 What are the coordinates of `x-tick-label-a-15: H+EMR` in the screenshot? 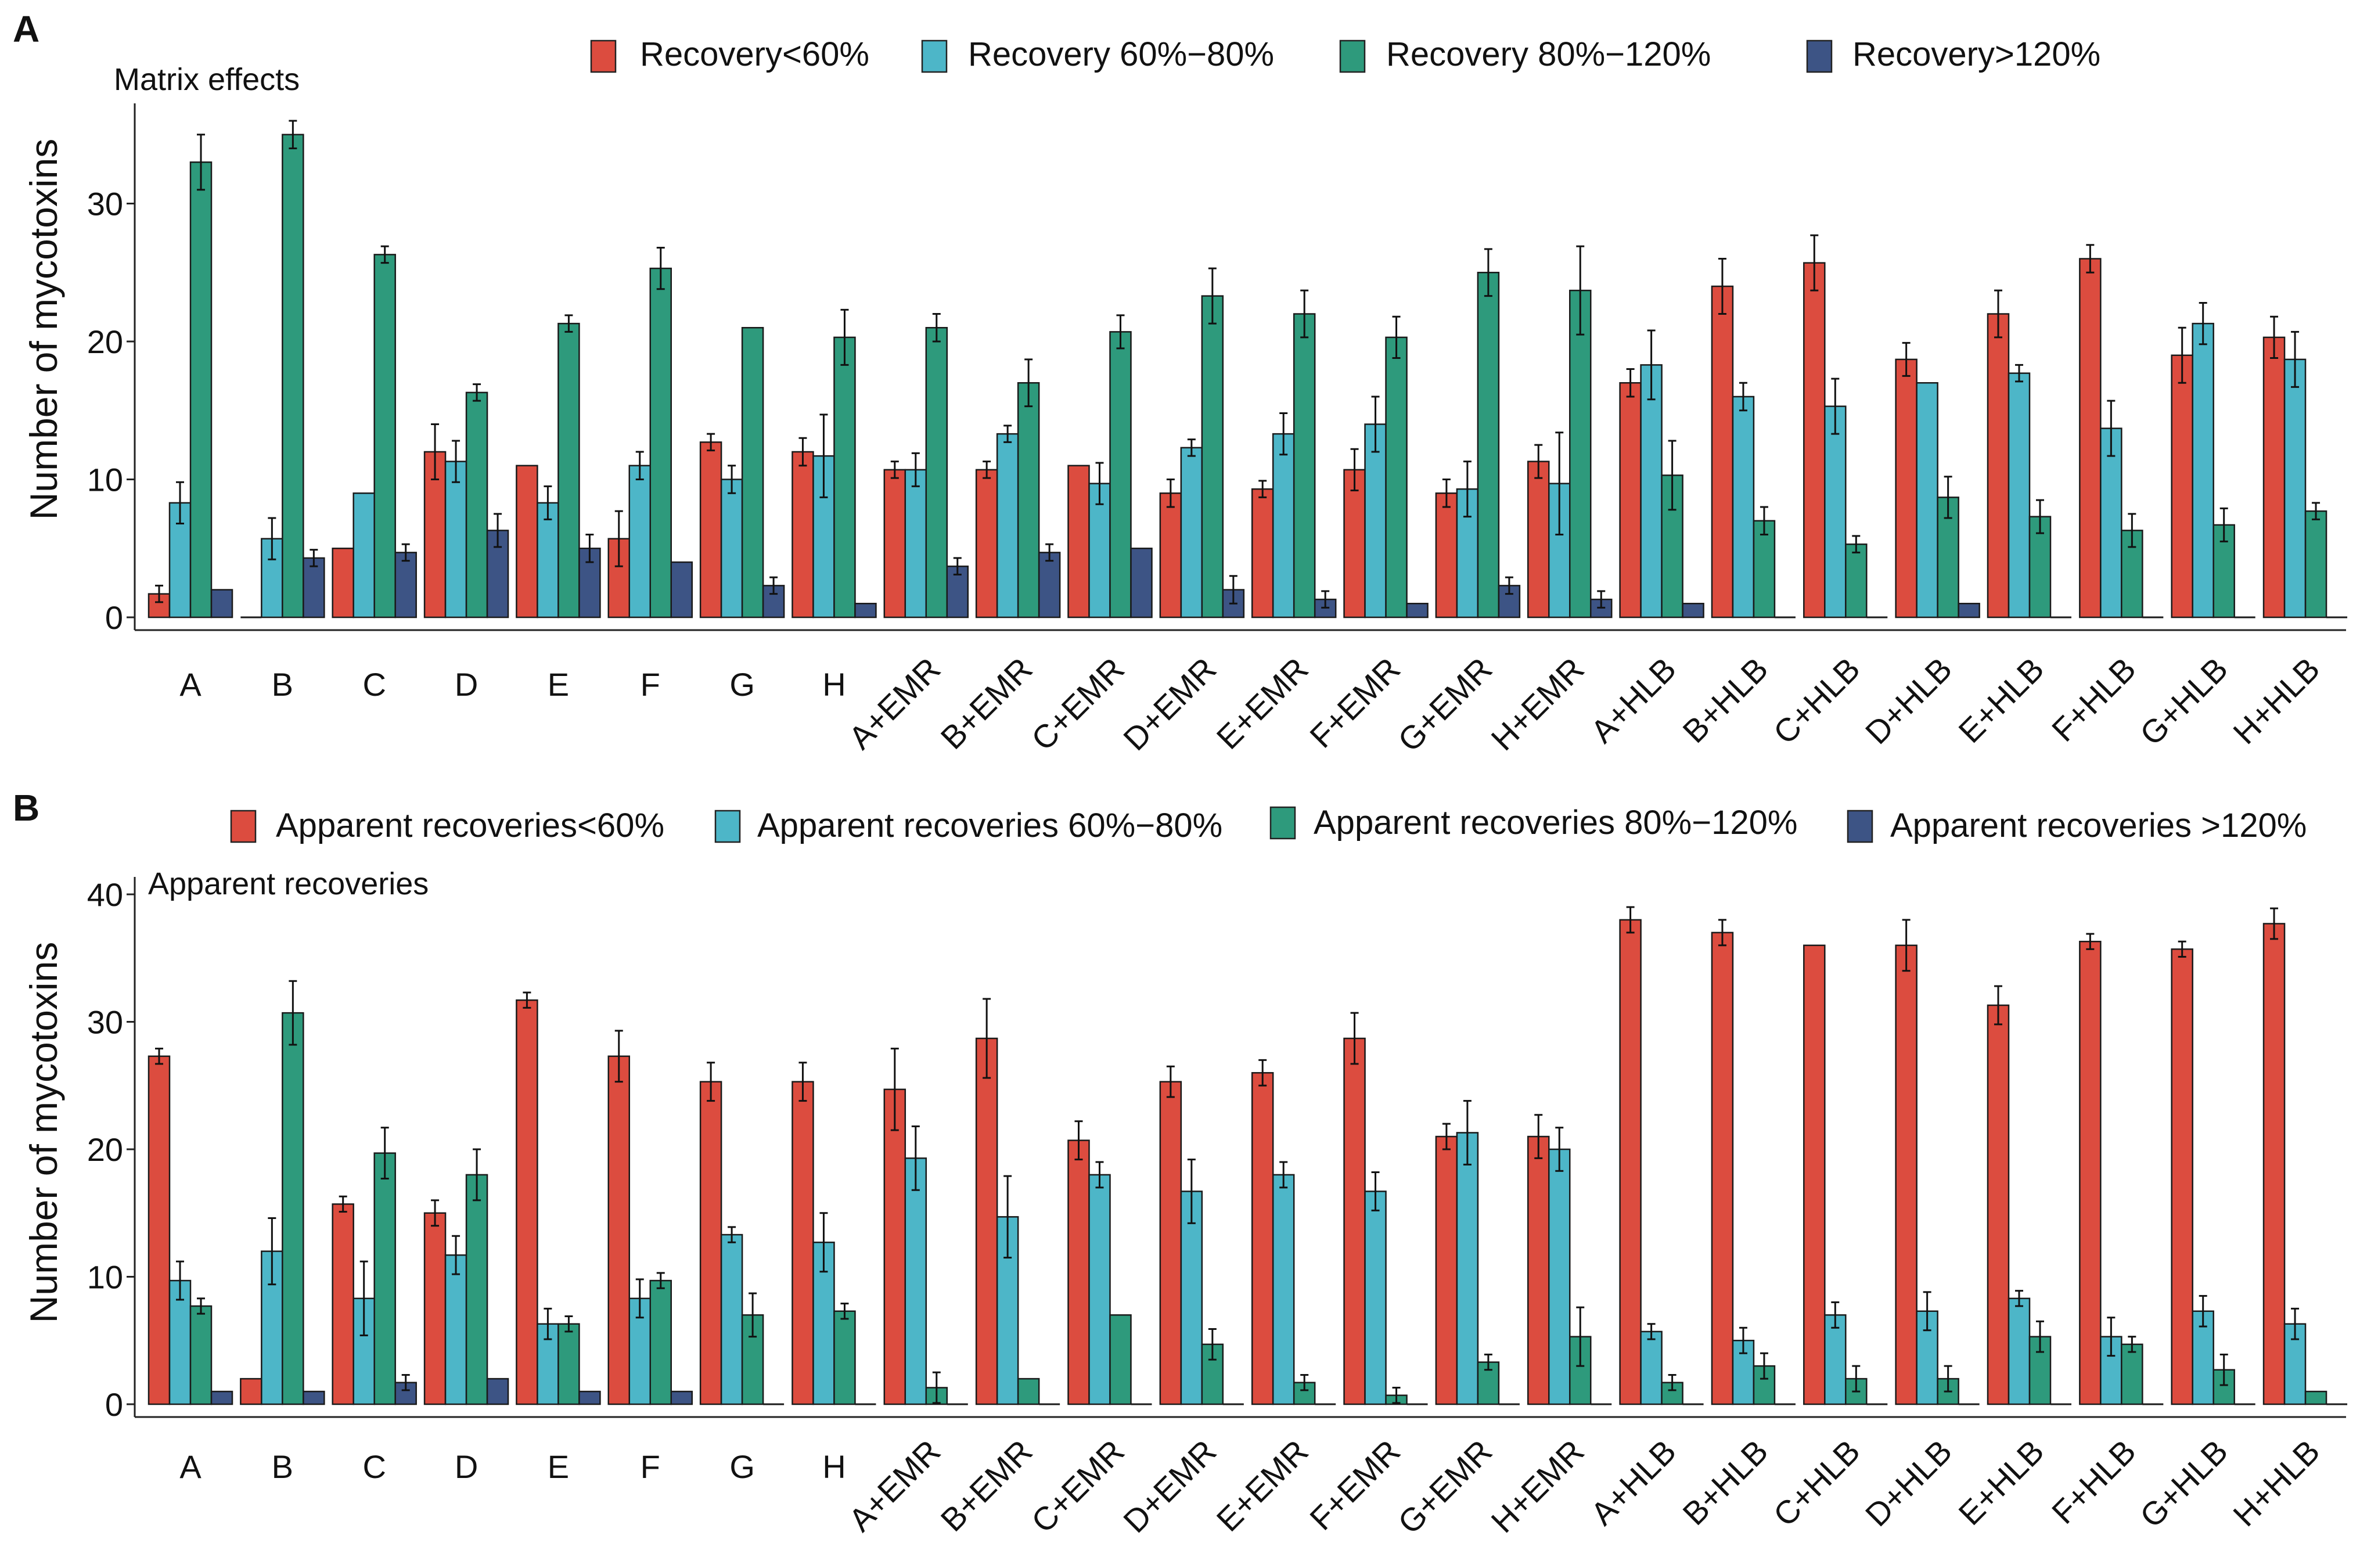 It's located at (1537, 703).